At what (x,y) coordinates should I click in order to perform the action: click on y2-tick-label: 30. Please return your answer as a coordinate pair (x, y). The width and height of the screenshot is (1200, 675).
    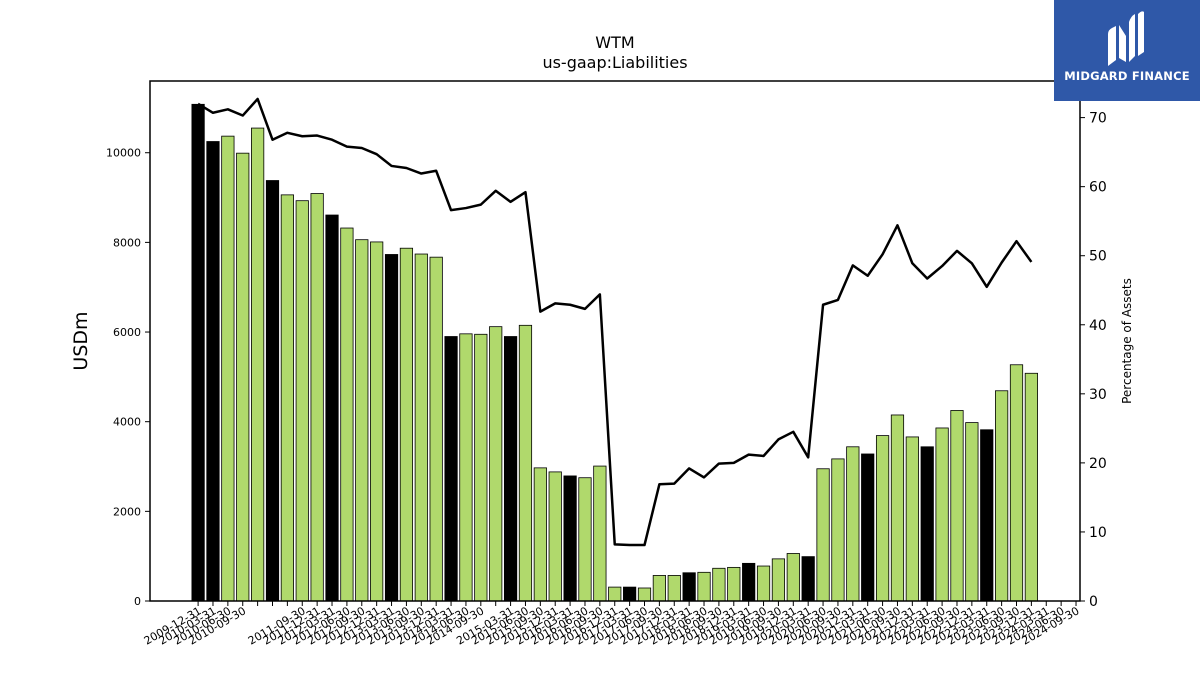
    Looking at the image, I should click on (1098, 395).